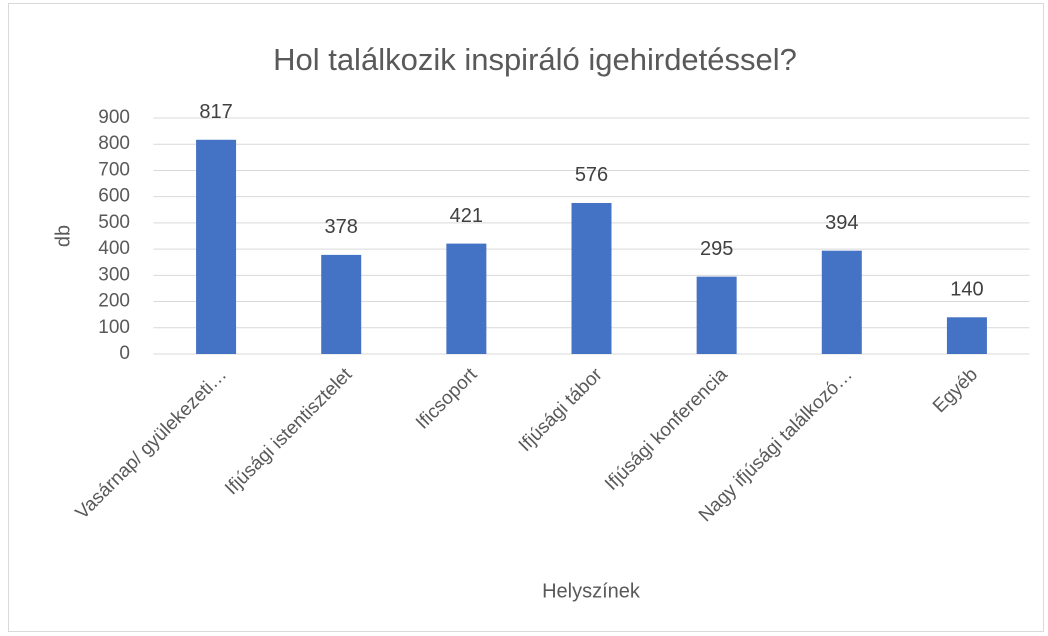 This screenshot has height=636, width=1048. What do you see at coordinates (114, 327) in the screenshot?
I see `y-tick-label: 100` at bounding box center [114, 327].